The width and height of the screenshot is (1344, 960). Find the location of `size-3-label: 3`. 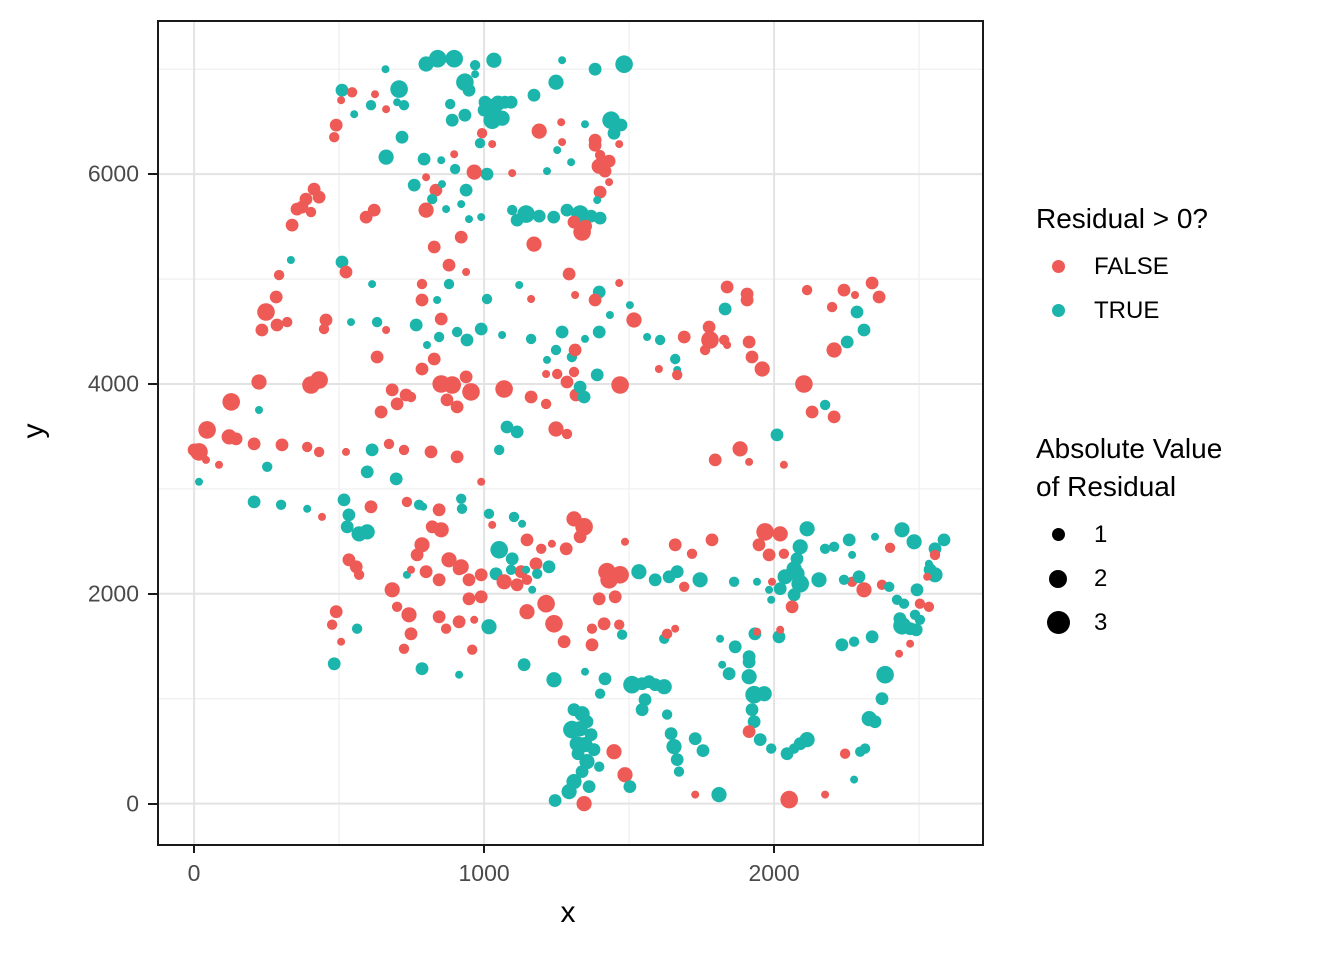

size-3-label: 3 is located at coordinates (1101, 622).